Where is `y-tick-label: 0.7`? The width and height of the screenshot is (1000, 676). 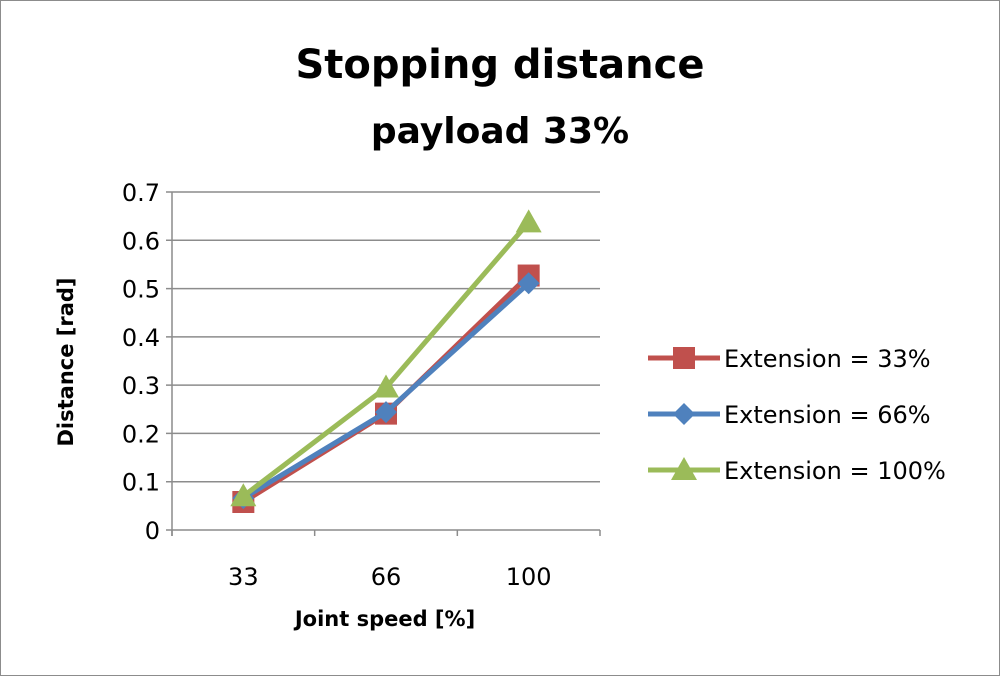
y-tick-label: 0.7 is located at coordinates (141, 193).